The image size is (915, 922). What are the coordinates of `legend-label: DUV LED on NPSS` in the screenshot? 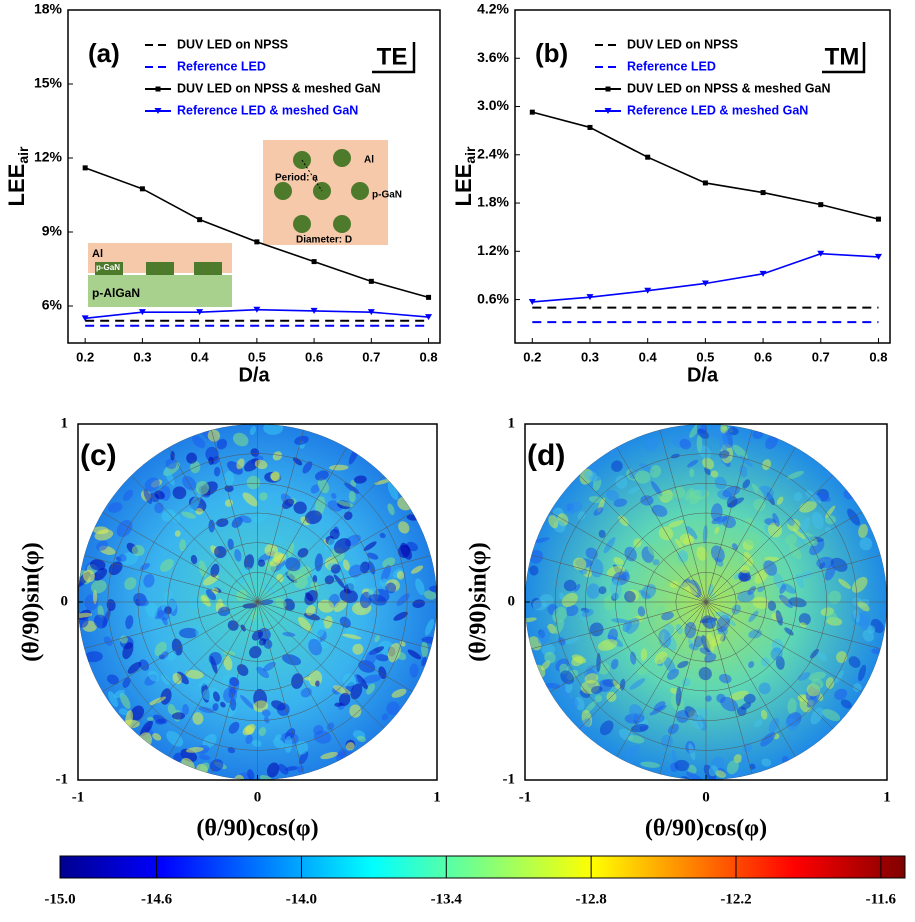 It's located at (232, 44).